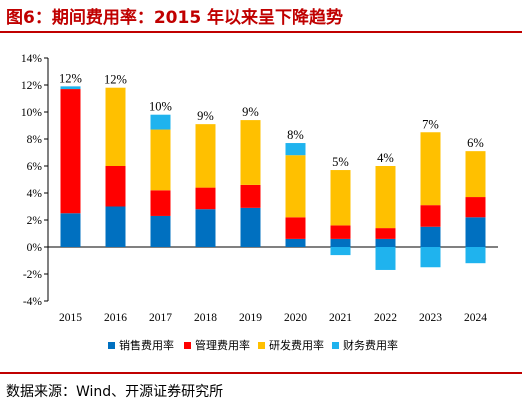 The image size is (522, 406). What do you see at coordinates (222, 345) in the screenshot?
I see `legend-label-2: 管理费用率` at bounding box center [222, 345].